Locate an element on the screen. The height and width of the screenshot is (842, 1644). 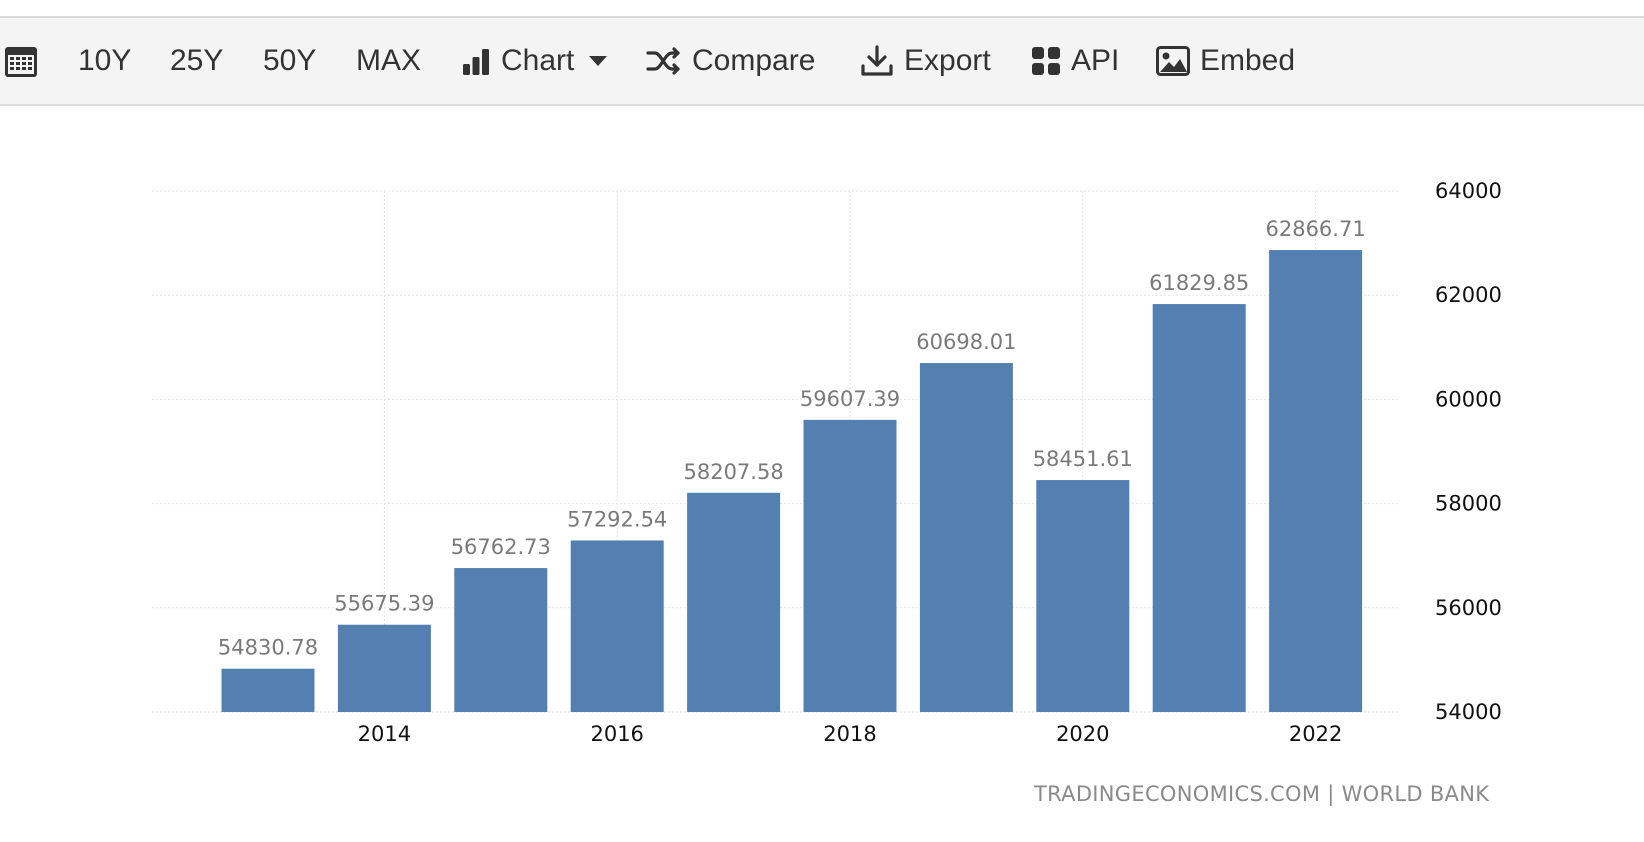
y-tick-label: 56000 is located at coordinates (1468, 608).